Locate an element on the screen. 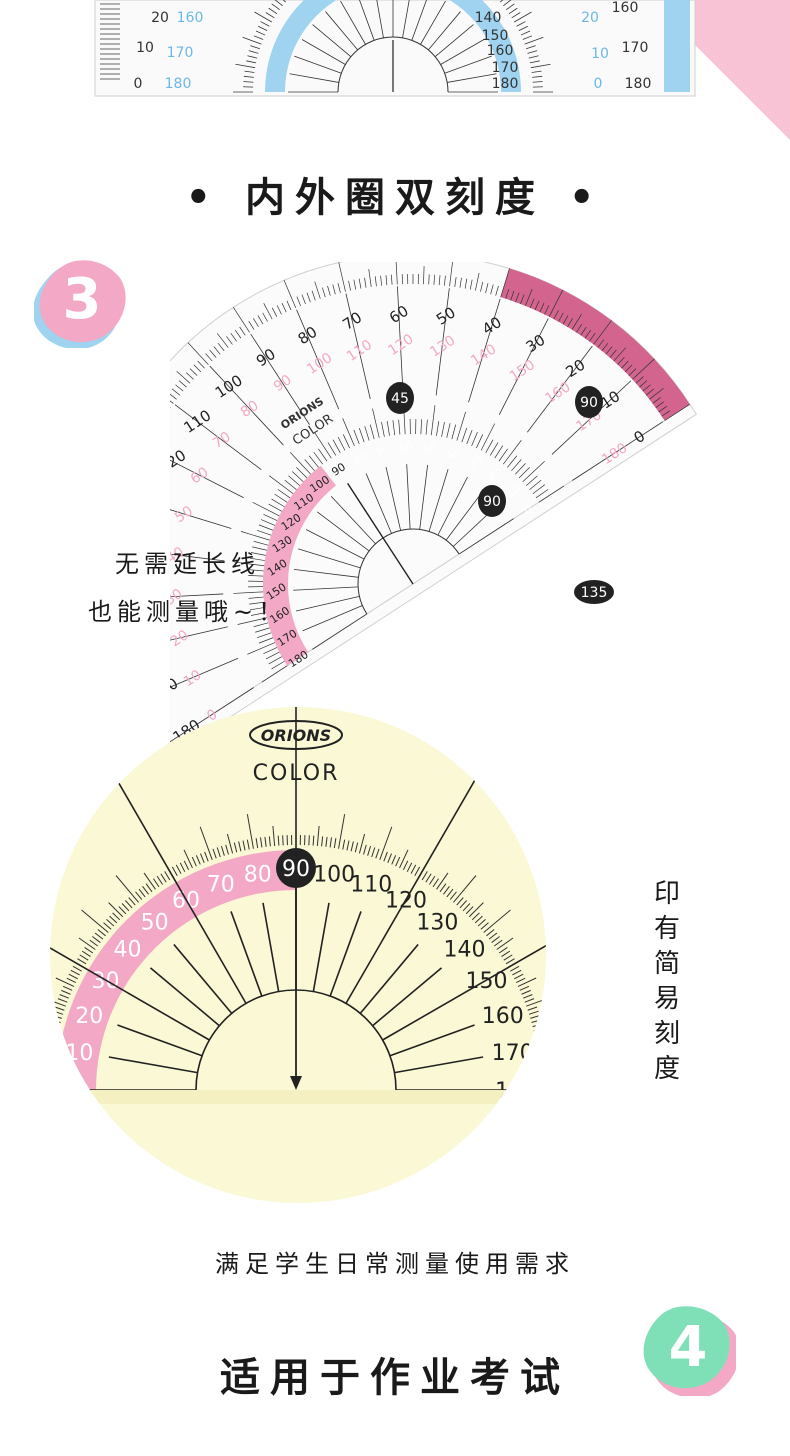  badge-number-text: 4 is located at coordinates (688, 1347).